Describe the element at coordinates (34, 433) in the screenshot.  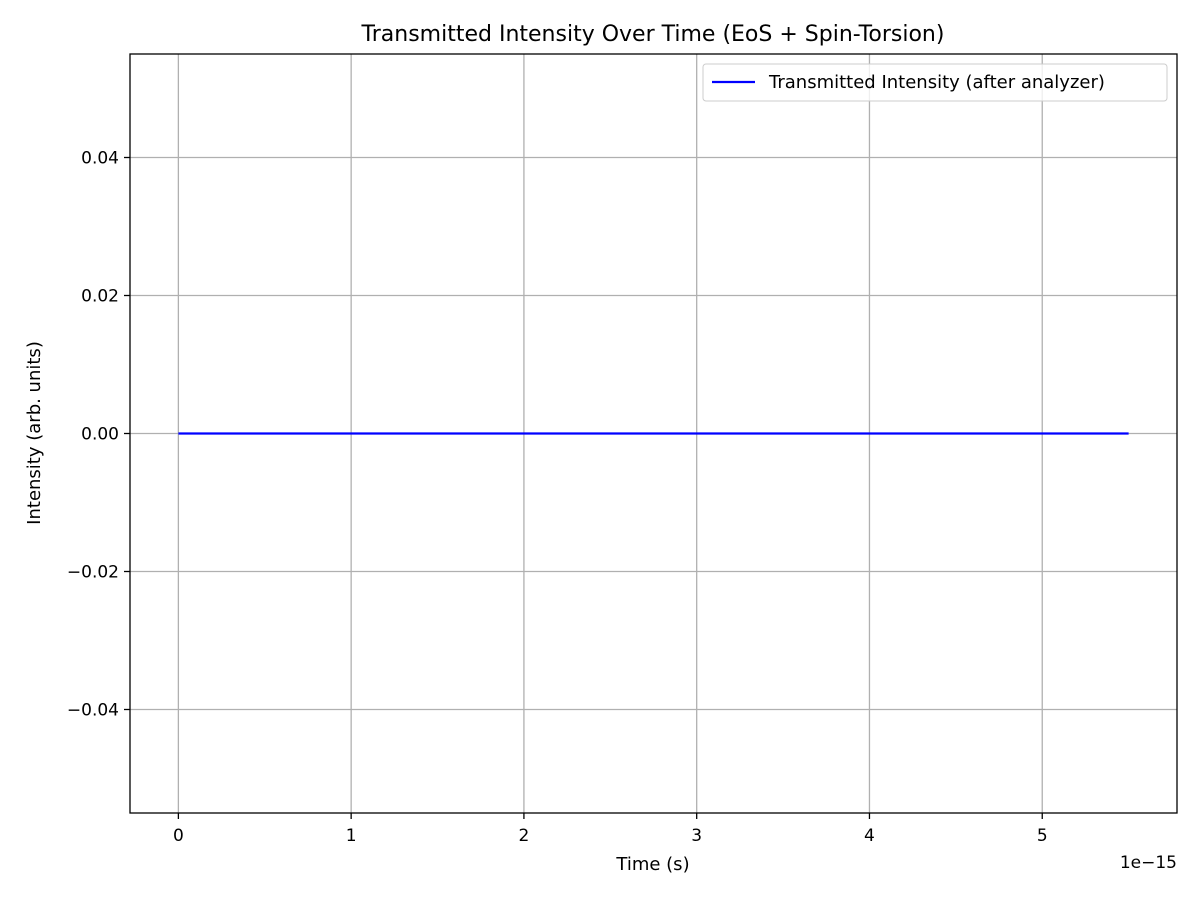
I see `y-axis-label: Intensity (arb. units)` at that location.